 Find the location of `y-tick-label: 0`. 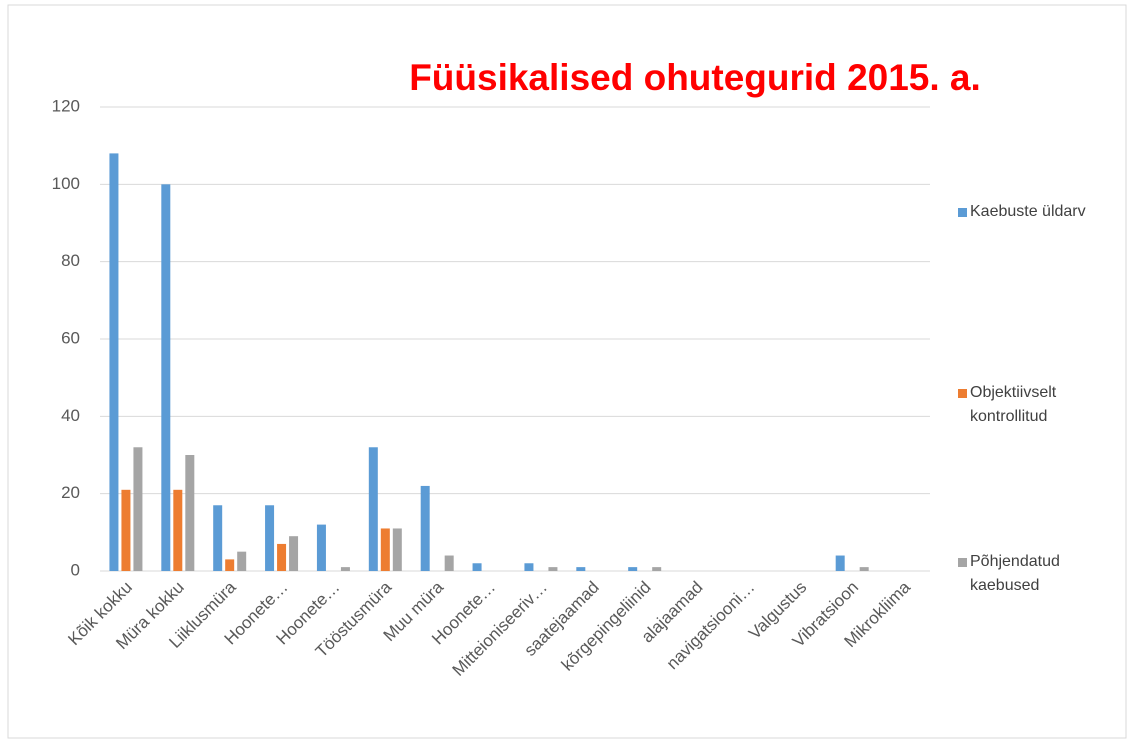

y-tick-label: 0 is located at coordinates (75, 569).